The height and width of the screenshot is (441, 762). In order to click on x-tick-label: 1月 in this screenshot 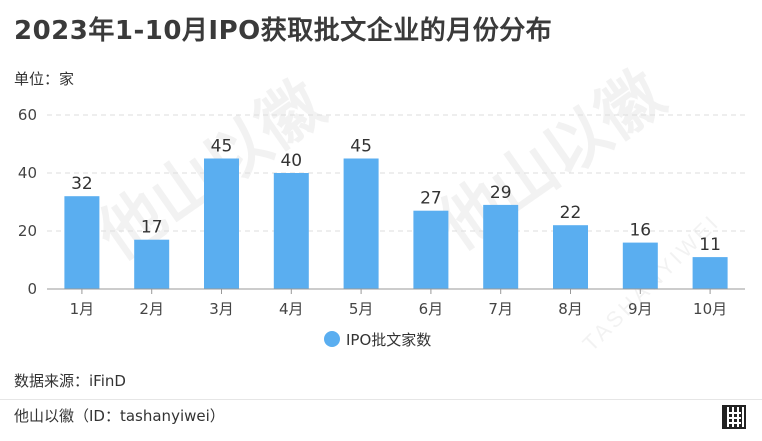, I will do `click(82, 309)`.